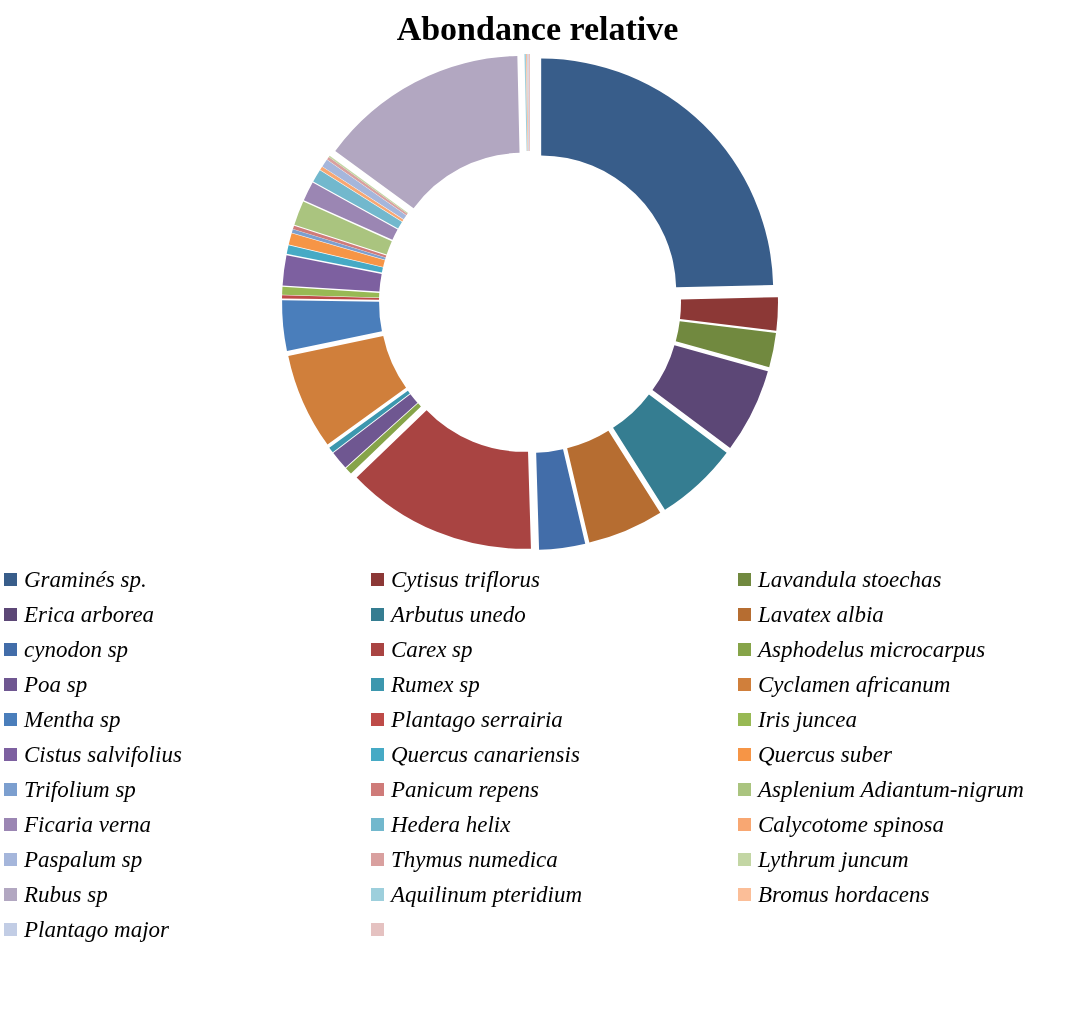  Describe the element at coordinates (833, 859) in the screenshot. I see `legend-label: Lythrum juncum` at that location.